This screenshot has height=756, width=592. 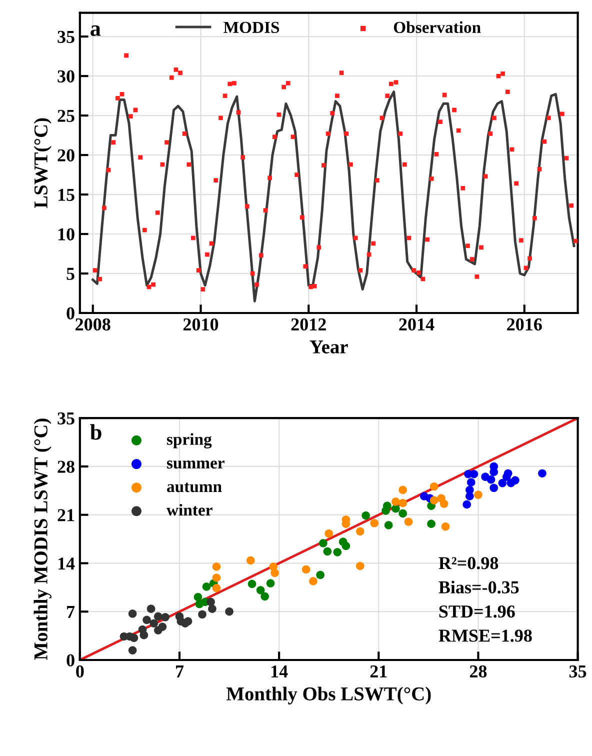 What do you see at coordinates (71, 612) in the screenshot?
I see `y-tick-label: 7` at bounding box center [71, 612].